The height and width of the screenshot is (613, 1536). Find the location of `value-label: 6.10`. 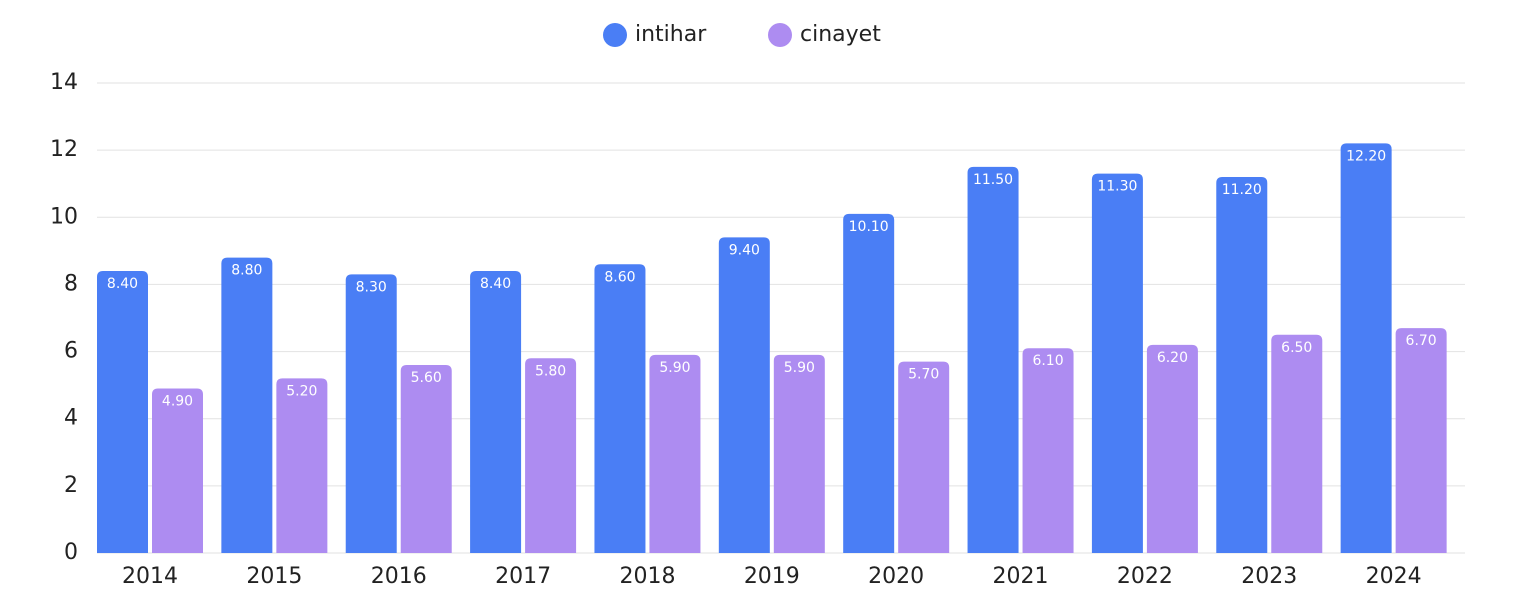

value-label: 6.10 is located at coordinates (1047, 361).